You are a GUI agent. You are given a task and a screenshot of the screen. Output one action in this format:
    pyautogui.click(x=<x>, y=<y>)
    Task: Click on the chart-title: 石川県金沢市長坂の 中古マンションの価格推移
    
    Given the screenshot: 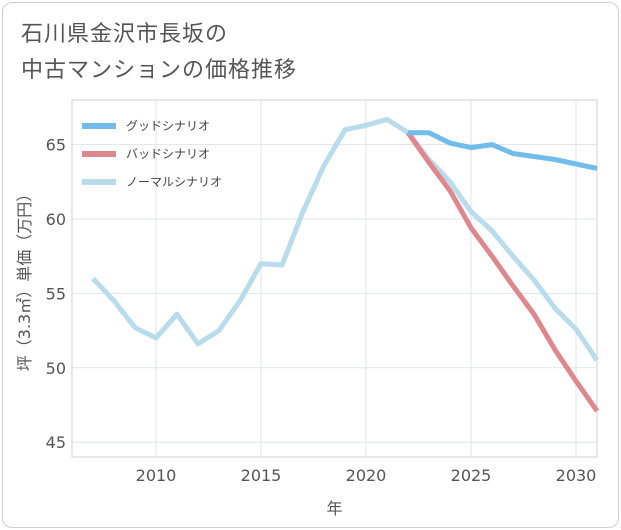 What is the action you would take?
    pyautogui.click(x=159, y=53)
    